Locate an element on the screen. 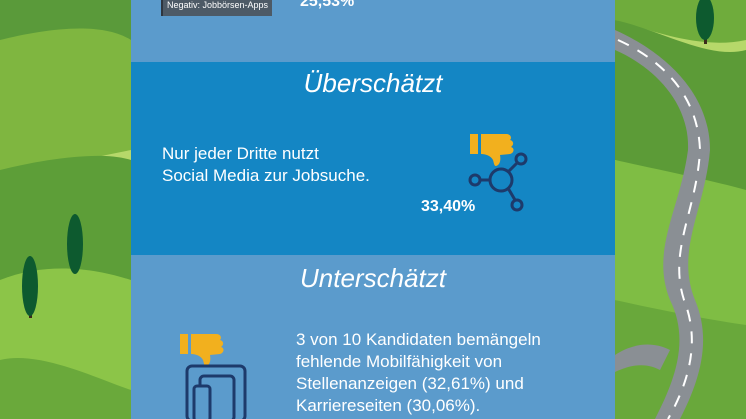 This screenshot has width=746, height=419. overrated-heading: Überschätzt is located at coordinates (373, 83).